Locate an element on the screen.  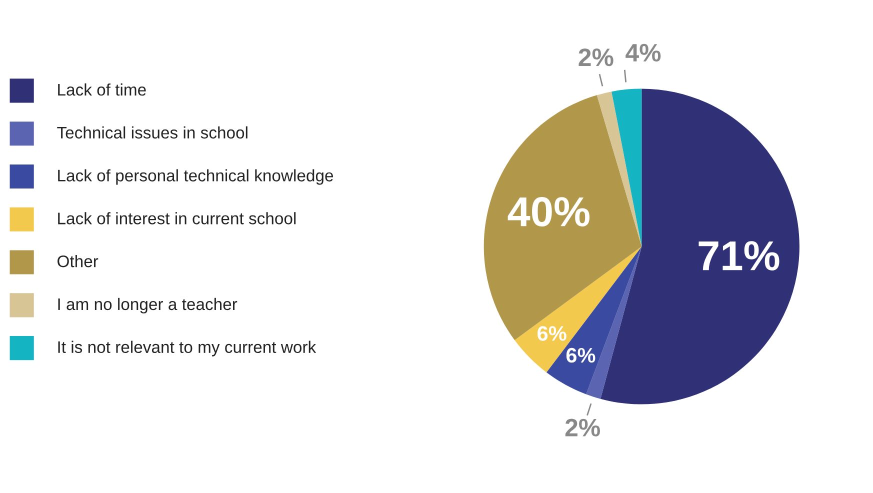
legend-label: I am no longer a teacher is located at coordinates (148, 306).